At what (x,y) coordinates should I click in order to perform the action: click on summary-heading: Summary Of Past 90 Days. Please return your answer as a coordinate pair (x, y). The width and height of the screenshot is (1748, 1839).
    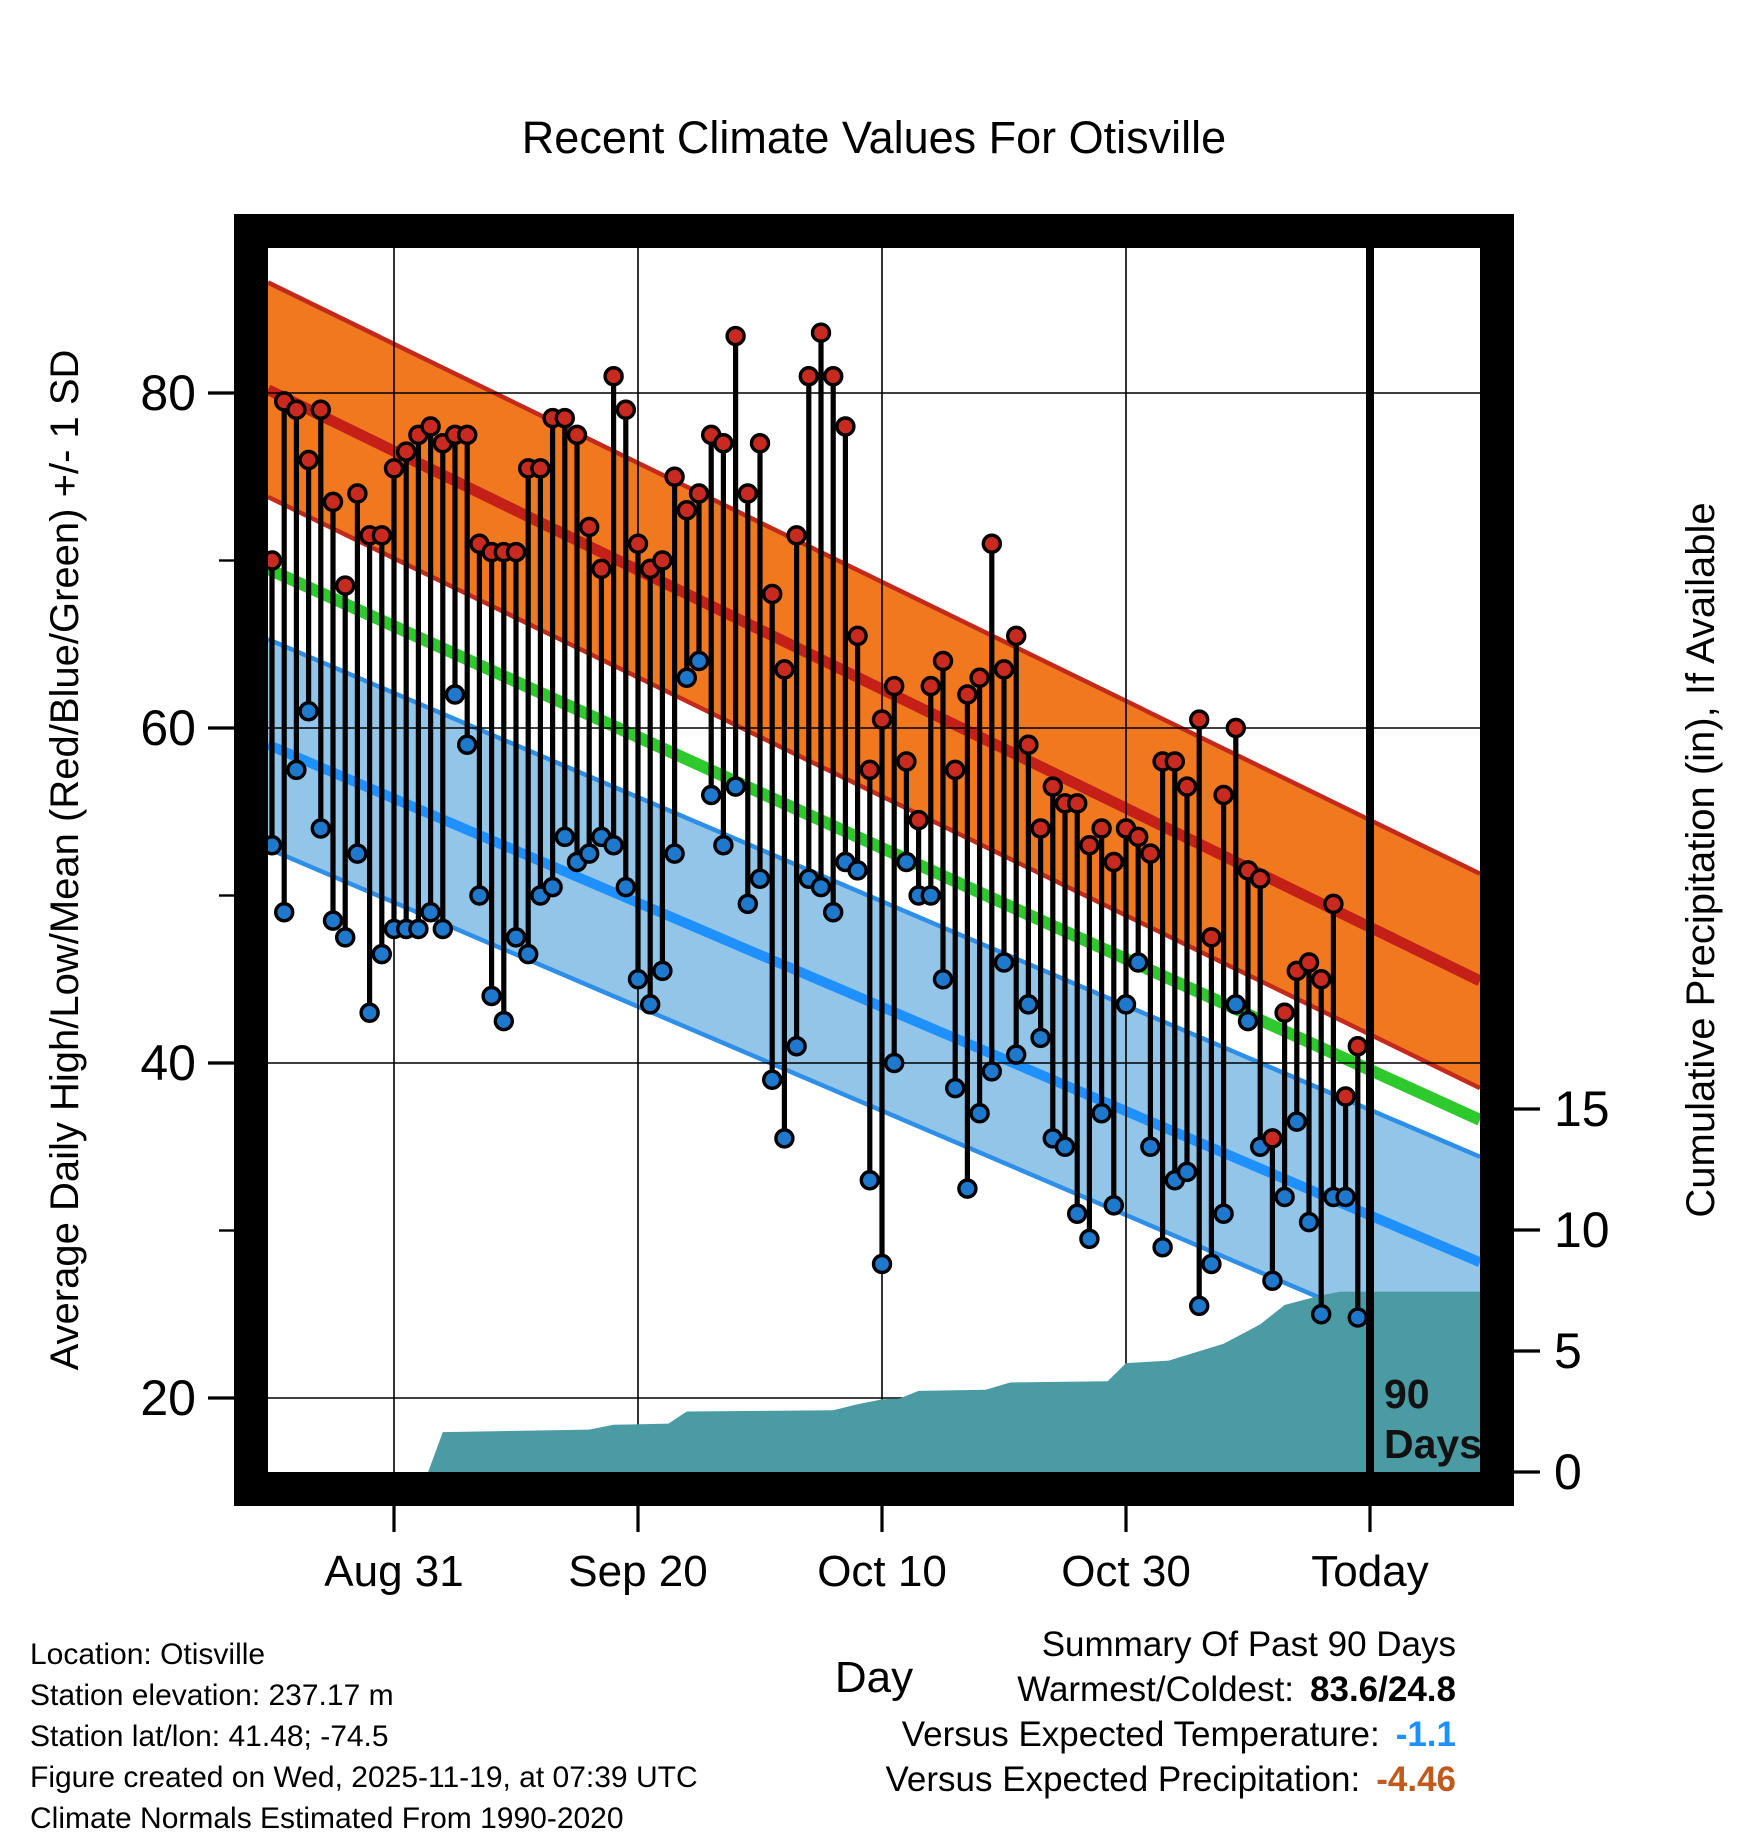
    Looking at the image, I should click on (1248, 1644).